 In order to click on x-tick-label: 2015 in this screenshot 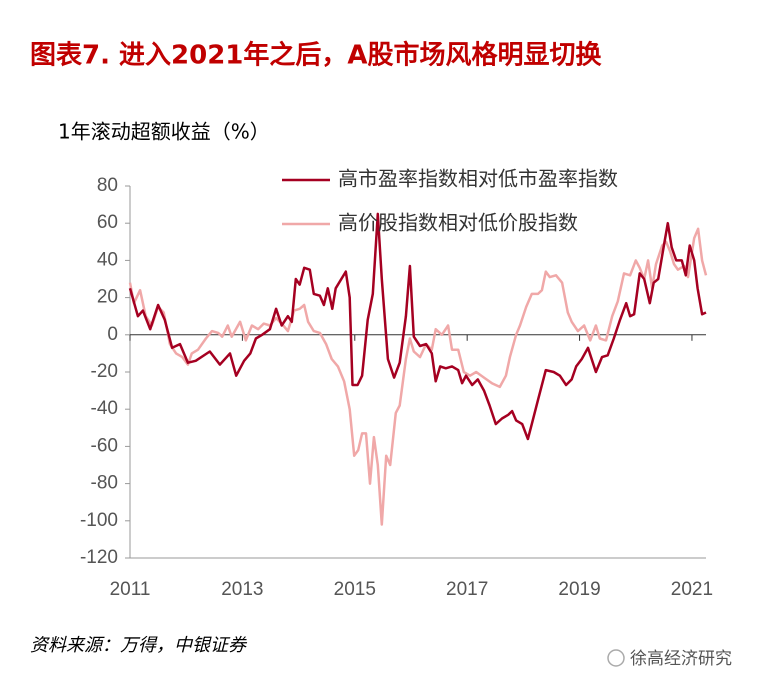, I will do `click(355, 589)`.